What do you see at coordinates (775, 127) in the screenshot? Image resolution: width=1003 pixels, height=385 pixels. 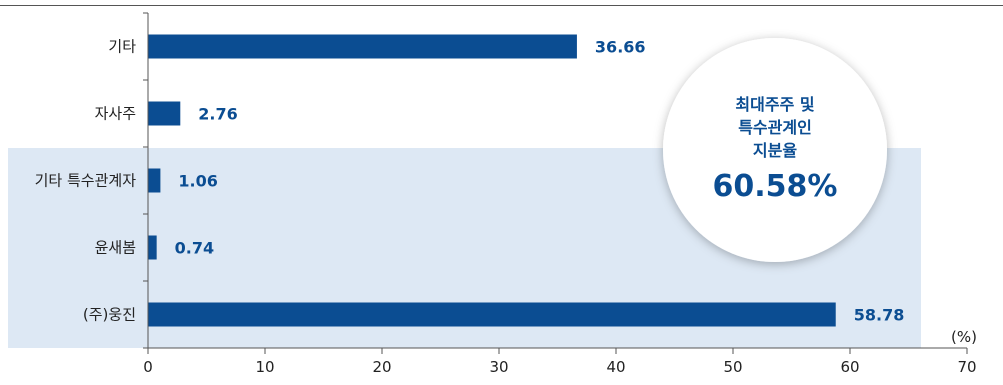 I see `callout-line-2: 특수관계인` at bounding box center [775, 127].